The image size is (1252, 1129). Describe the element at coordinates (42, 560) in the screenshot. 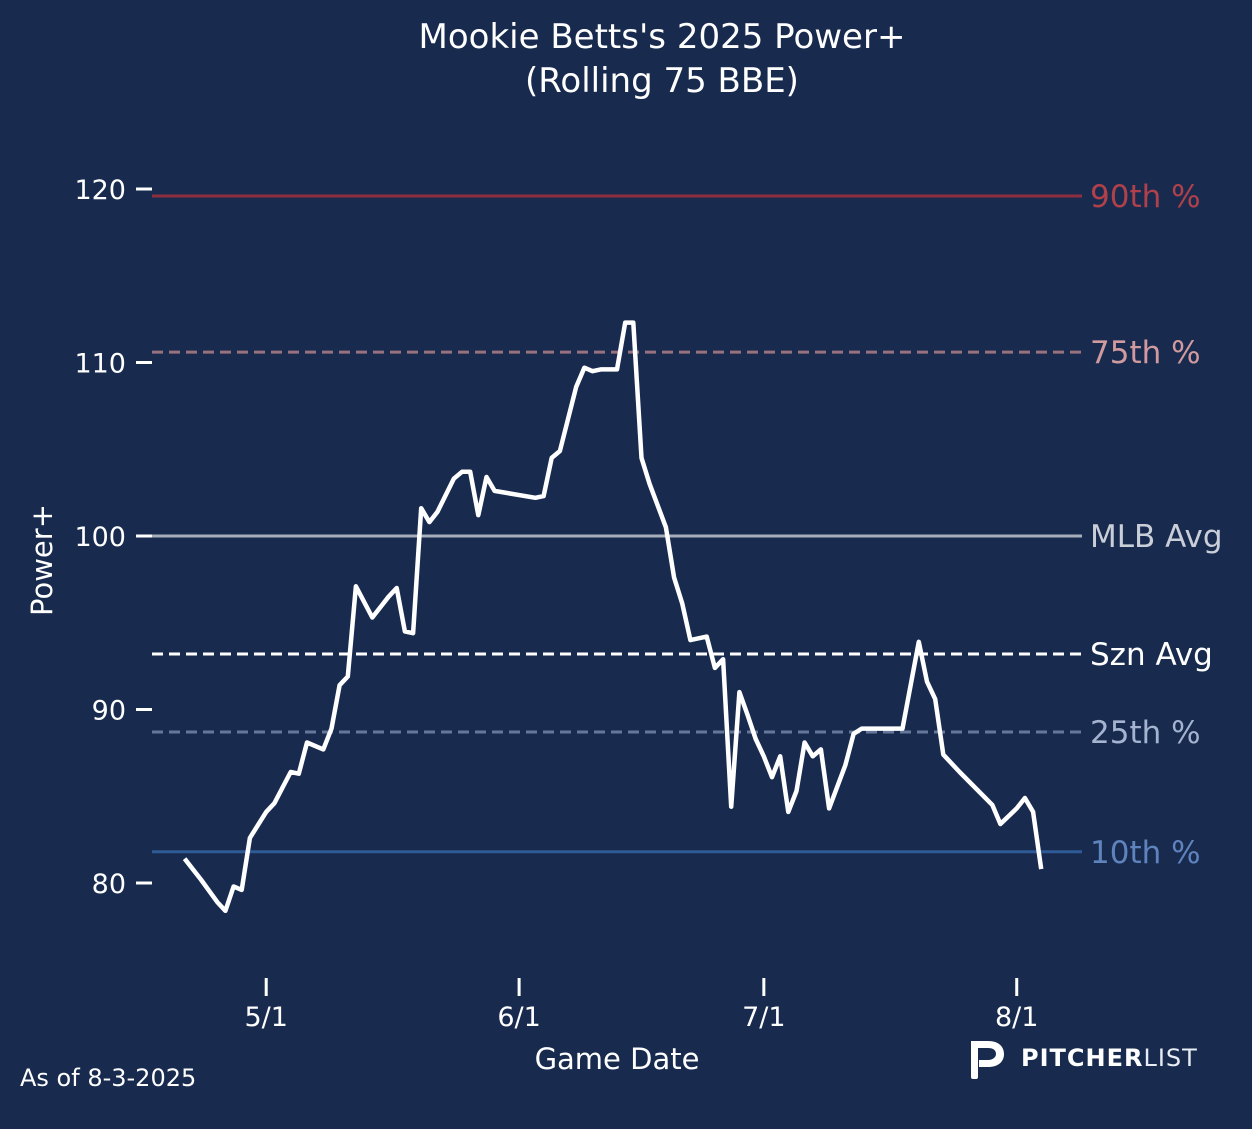

I see `y-axis-label: Power+` at that location.